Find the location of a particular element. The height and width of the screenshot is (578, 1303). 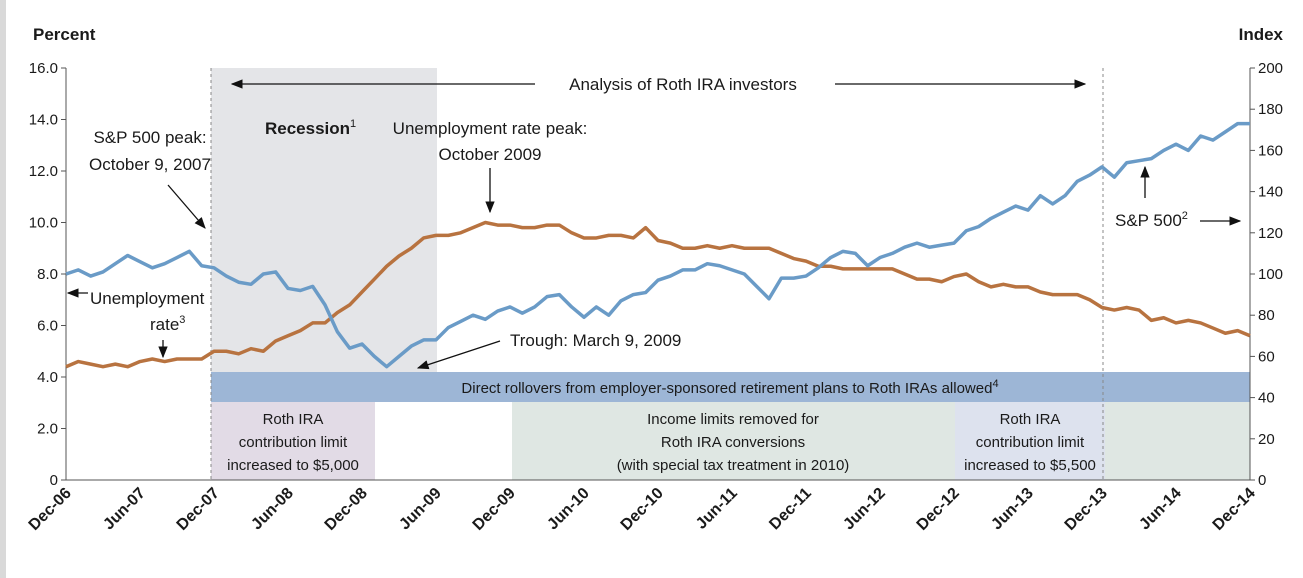

x-tick-label: Dec-07 is located at coordinates (198, 509).